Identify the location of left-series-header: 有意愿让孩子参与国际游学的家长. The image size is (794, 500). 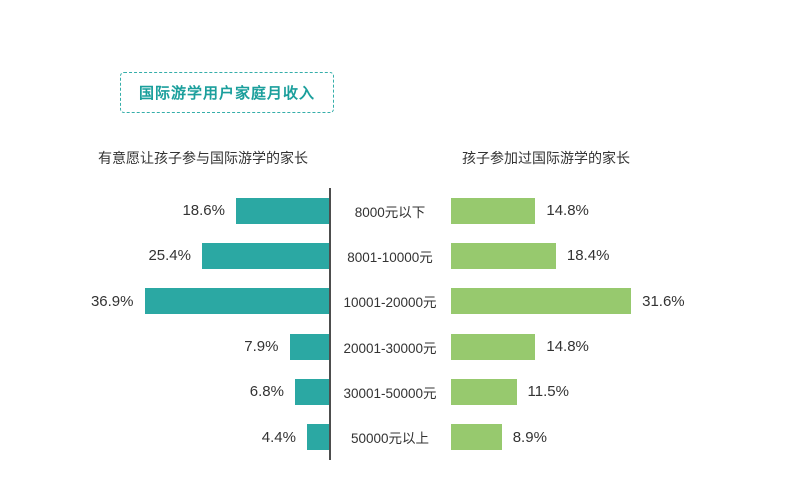
(203, 158).